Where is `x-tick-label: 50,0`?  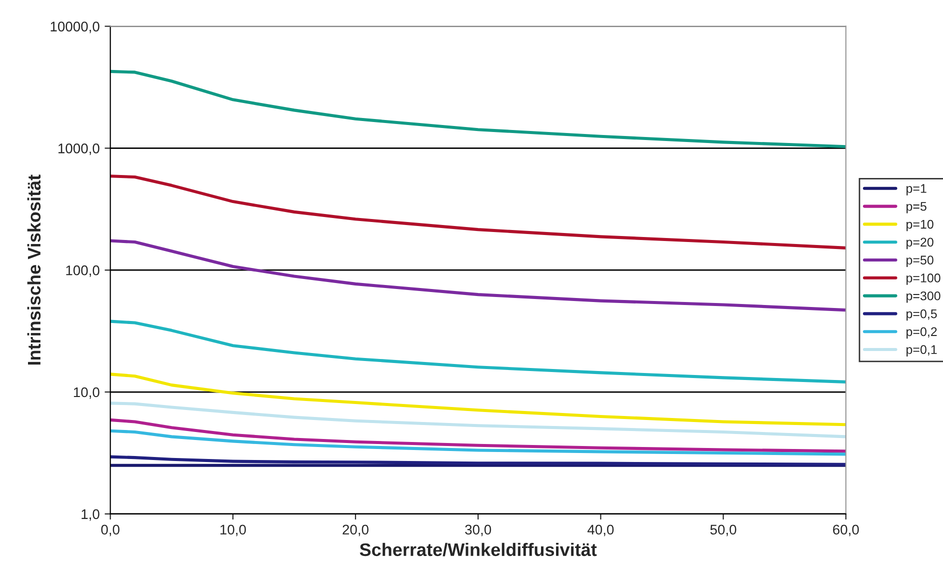
x-tick-label: 50,0 is located at coordinates (723, 530).